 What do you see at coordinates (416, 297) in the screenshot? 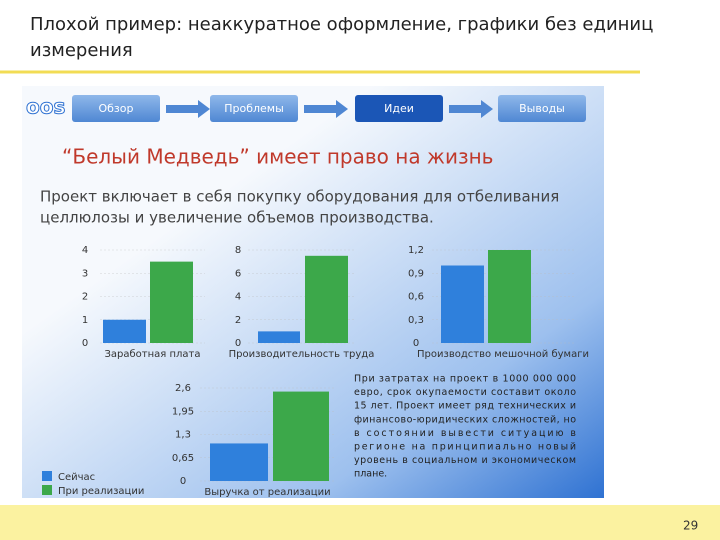
I see `y-tick-label: 0,6` at bounding box center [416, 297].